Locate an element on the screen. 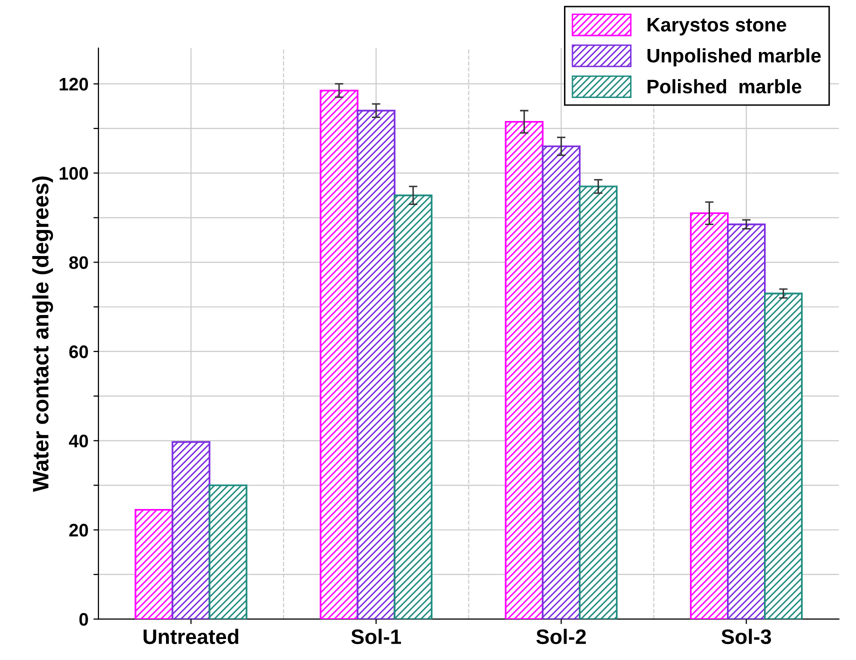  legend-label: Karystos stone is located at coordinates (717, 27).